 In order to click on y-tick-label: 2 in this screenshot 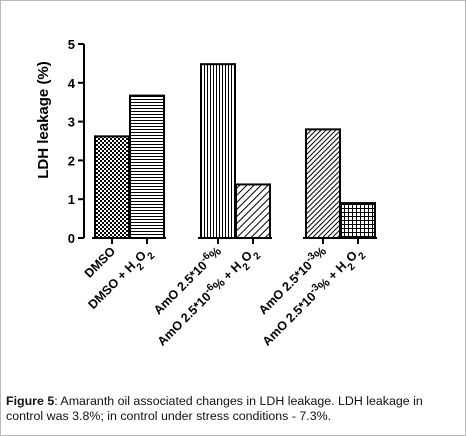, I will do `click(71, 160)`.